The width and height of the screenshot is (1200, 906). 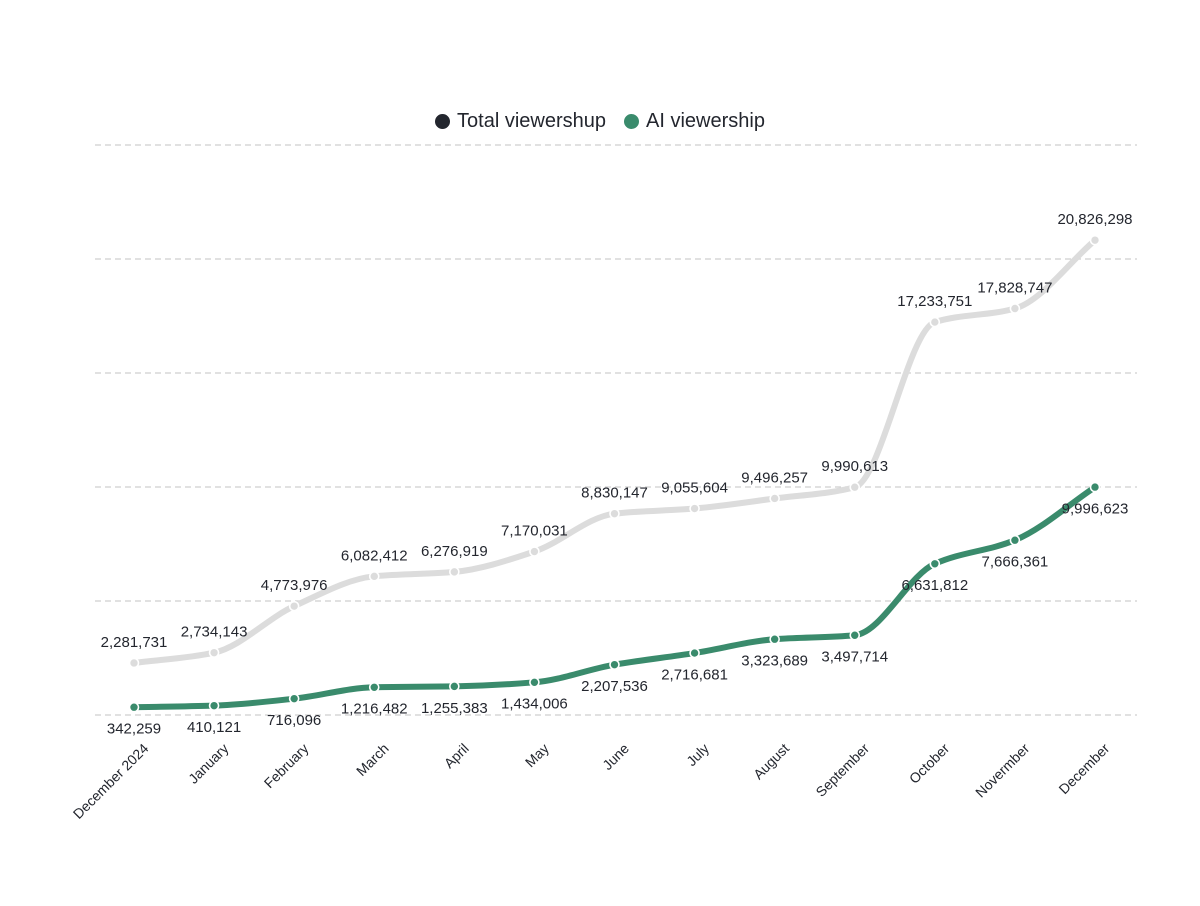 What do you see at coordinates (532, 121) in the screenshot?
I see `legend-label-total: Total viewershup` at bounding box center [532, 121].